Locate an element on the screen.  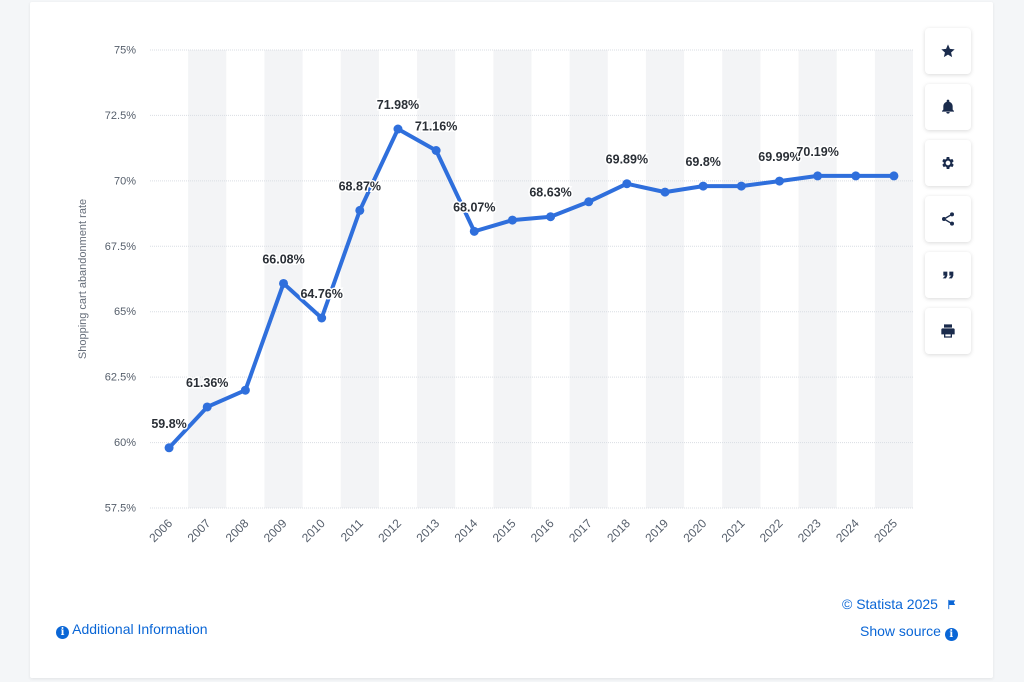
x-tick-label: 2013 is located at coordinates (427, 530).